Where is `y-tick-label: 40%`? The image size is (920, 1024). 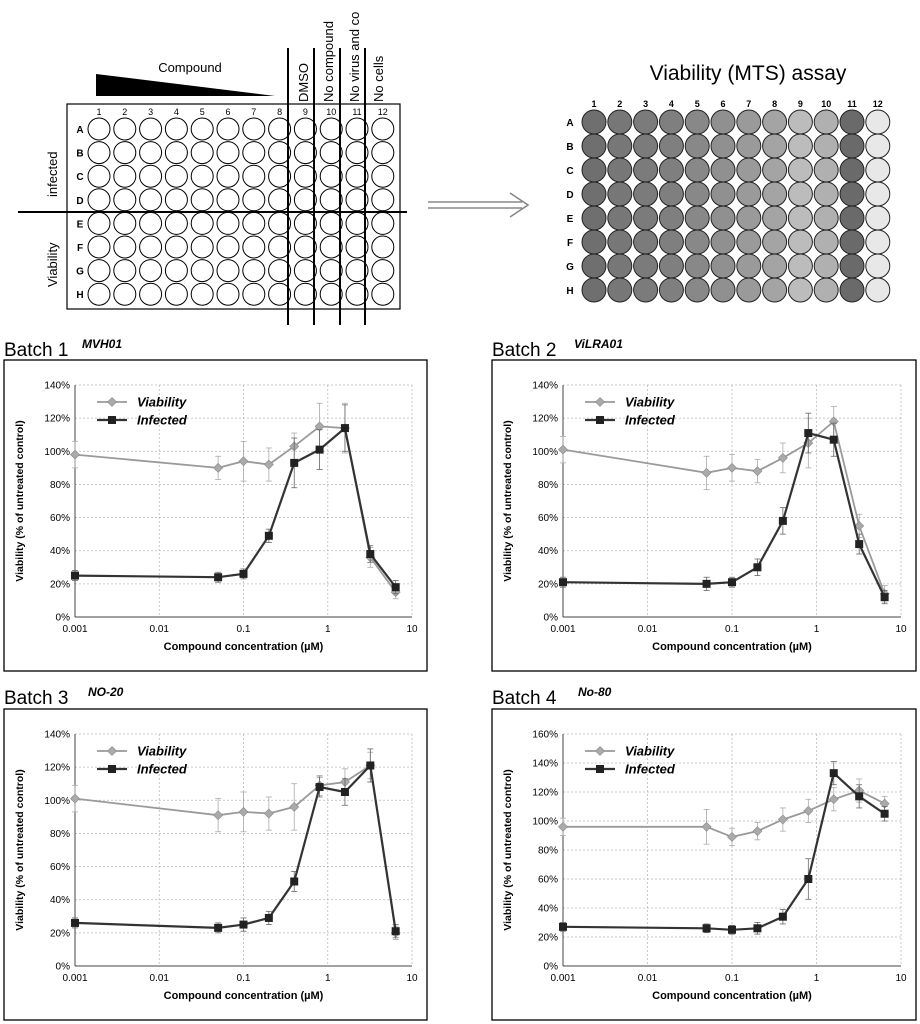
y-tick-label: 40% is located at coordinates (60, 551).